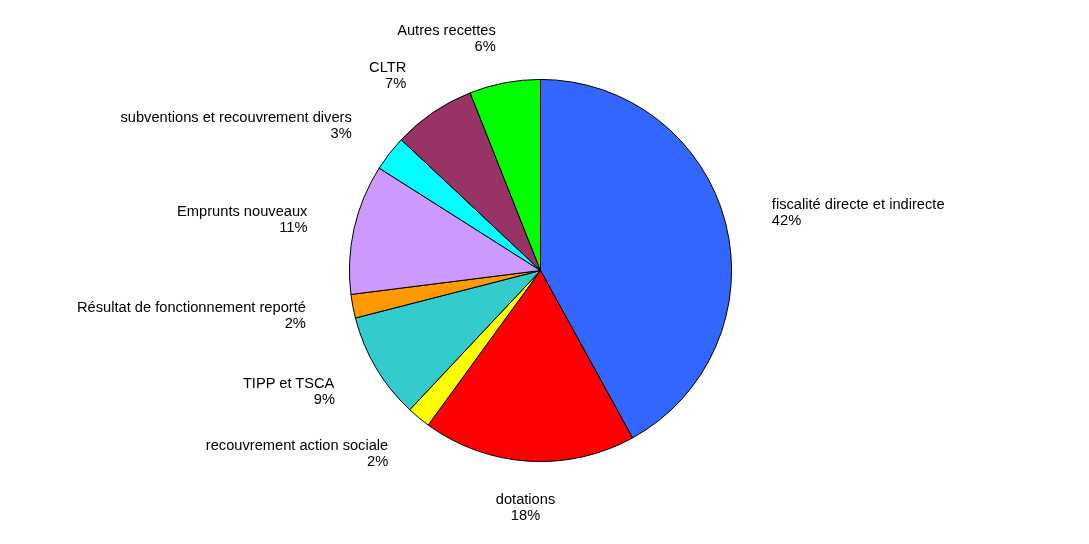 Image resolution: width=1089 pixels, height=544 pixels. What do you see at coordinates (525, 498) in the screenshot?
I see `slice-label: dotations` at bounding box center [525, 498].